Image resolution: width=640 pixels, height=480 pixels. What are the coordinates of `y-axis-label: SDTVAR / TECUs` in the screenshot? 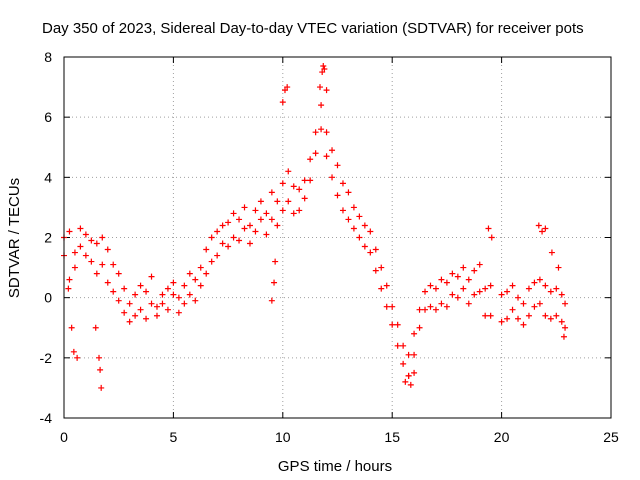 It's located at (14, 238).